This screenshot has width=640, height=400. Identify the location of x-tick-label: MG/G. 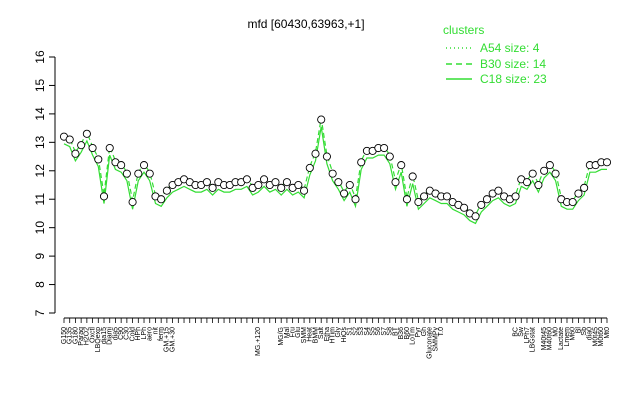
(281, 336).